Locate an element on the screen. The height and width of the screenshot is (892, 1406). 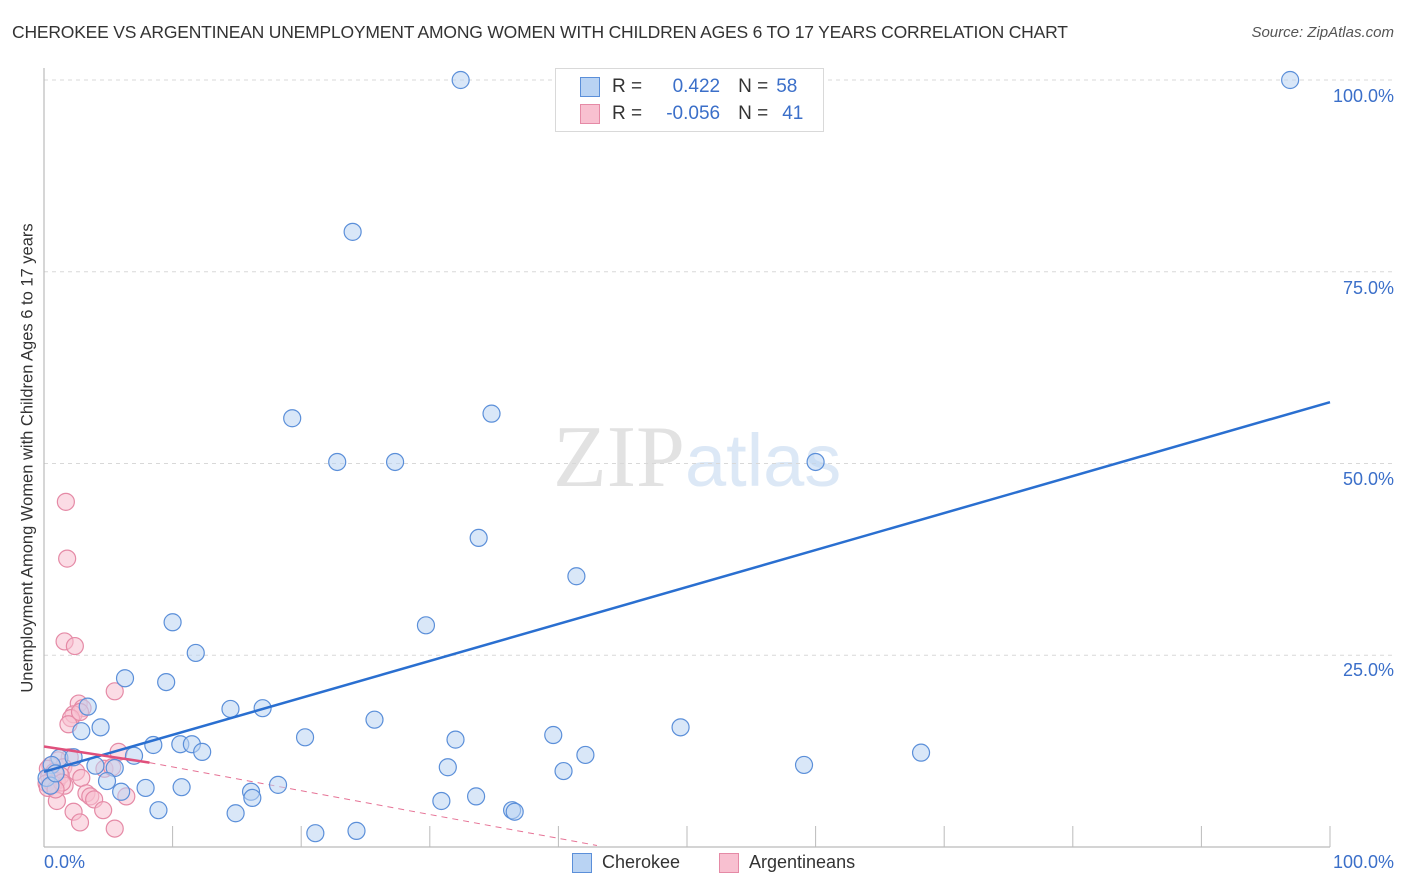
legend-row-cherokee: R = 0.422 N = 58 is located at coordinates (688, 87).